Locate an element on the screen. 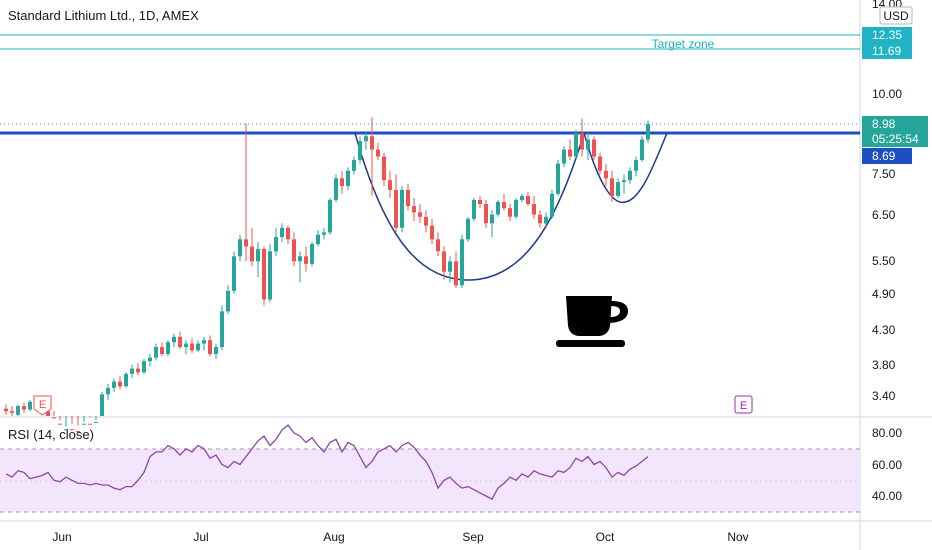 This screenshot has width=932, height=550. target-zone: Target zone is located at coordinates (430, 42).